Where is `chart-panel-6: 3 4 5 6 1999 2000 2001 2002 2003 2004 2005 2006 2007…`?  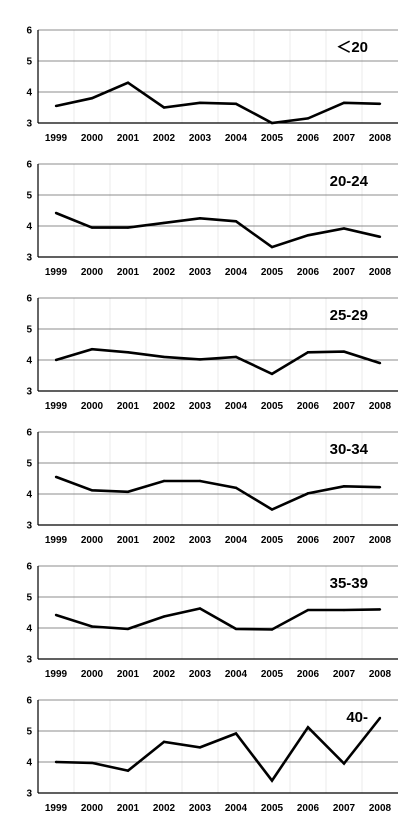 chart-panel-6: 3 4 5 6 1999 2000 2001 2002 2003 2004 2005 2006 2007… is located at coordinates (212, 755).